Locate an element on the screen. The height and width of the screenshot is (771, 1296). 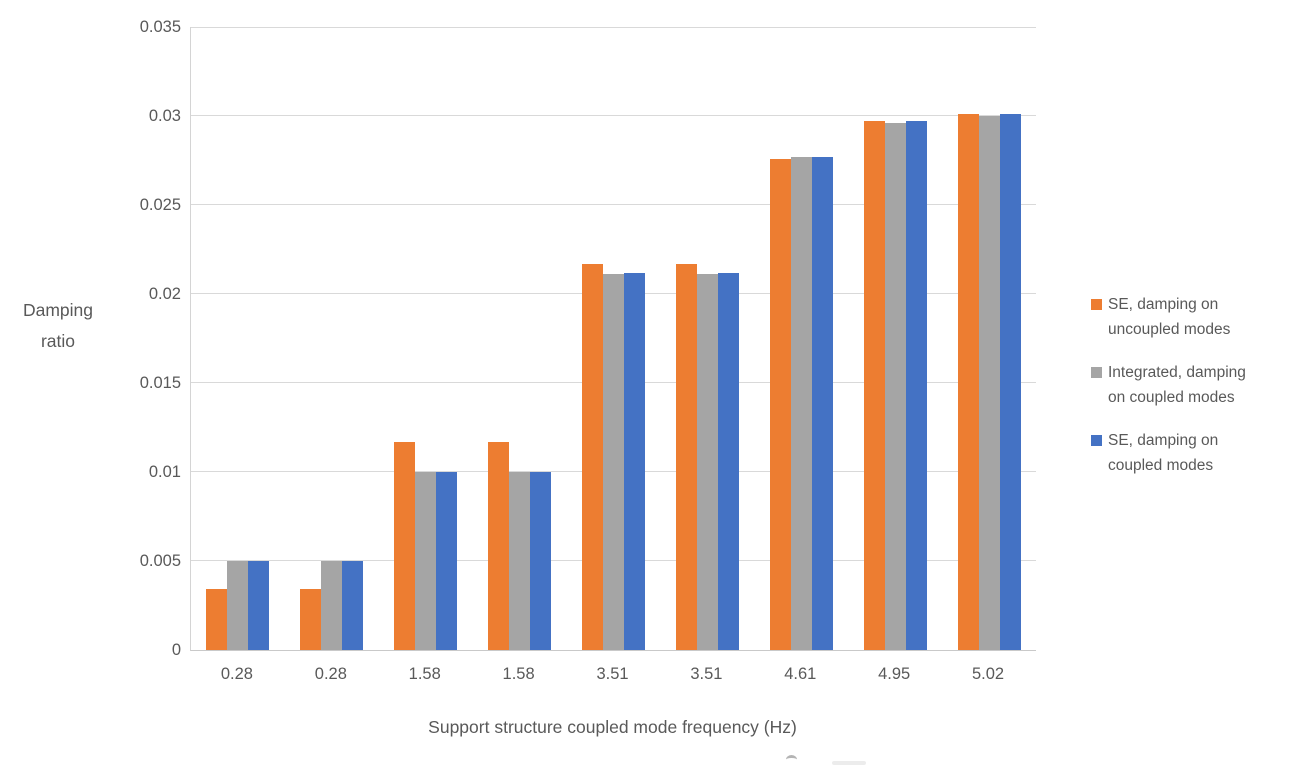
legend-label-line: on coupled modes is located at coordinates (1171, 397).